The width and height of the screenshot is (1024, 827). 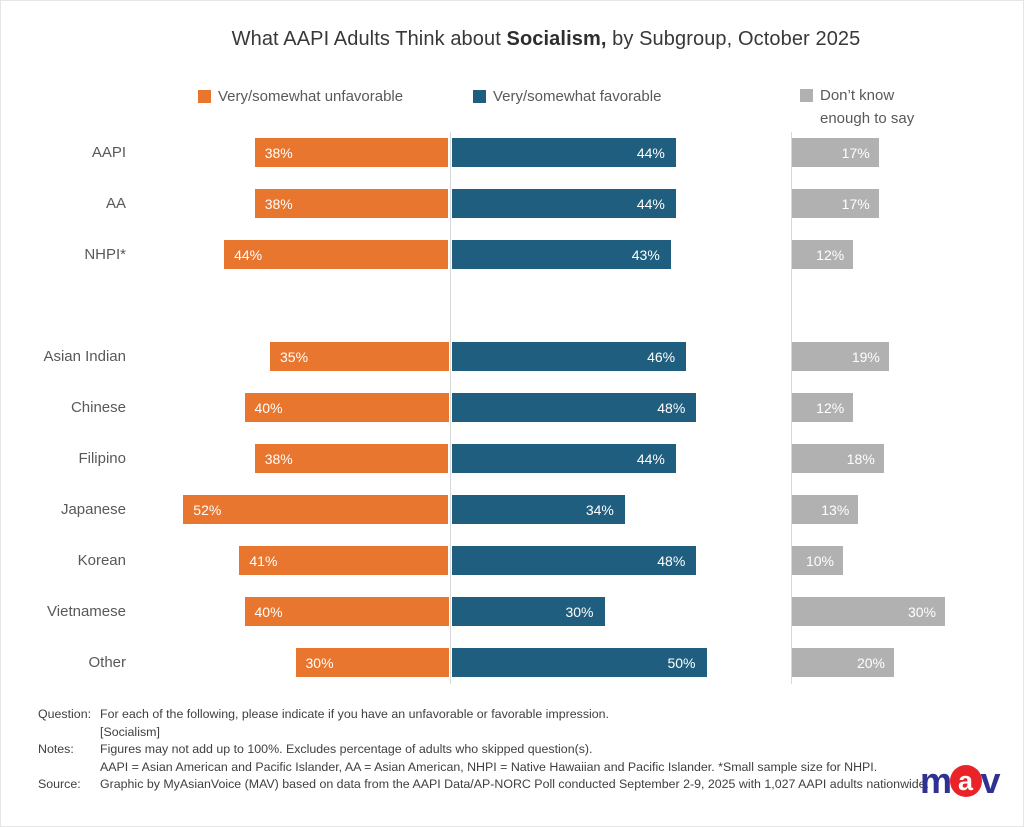 I want to click on bar-favorable: 43%, so click(x=561, y=254).